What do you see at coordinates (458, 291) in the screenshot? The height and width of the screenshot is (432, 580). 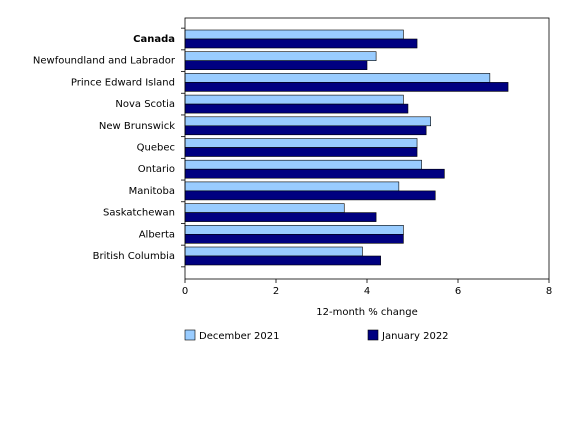 I see `x-tick-label: 6` at bounding box center [458, 291].